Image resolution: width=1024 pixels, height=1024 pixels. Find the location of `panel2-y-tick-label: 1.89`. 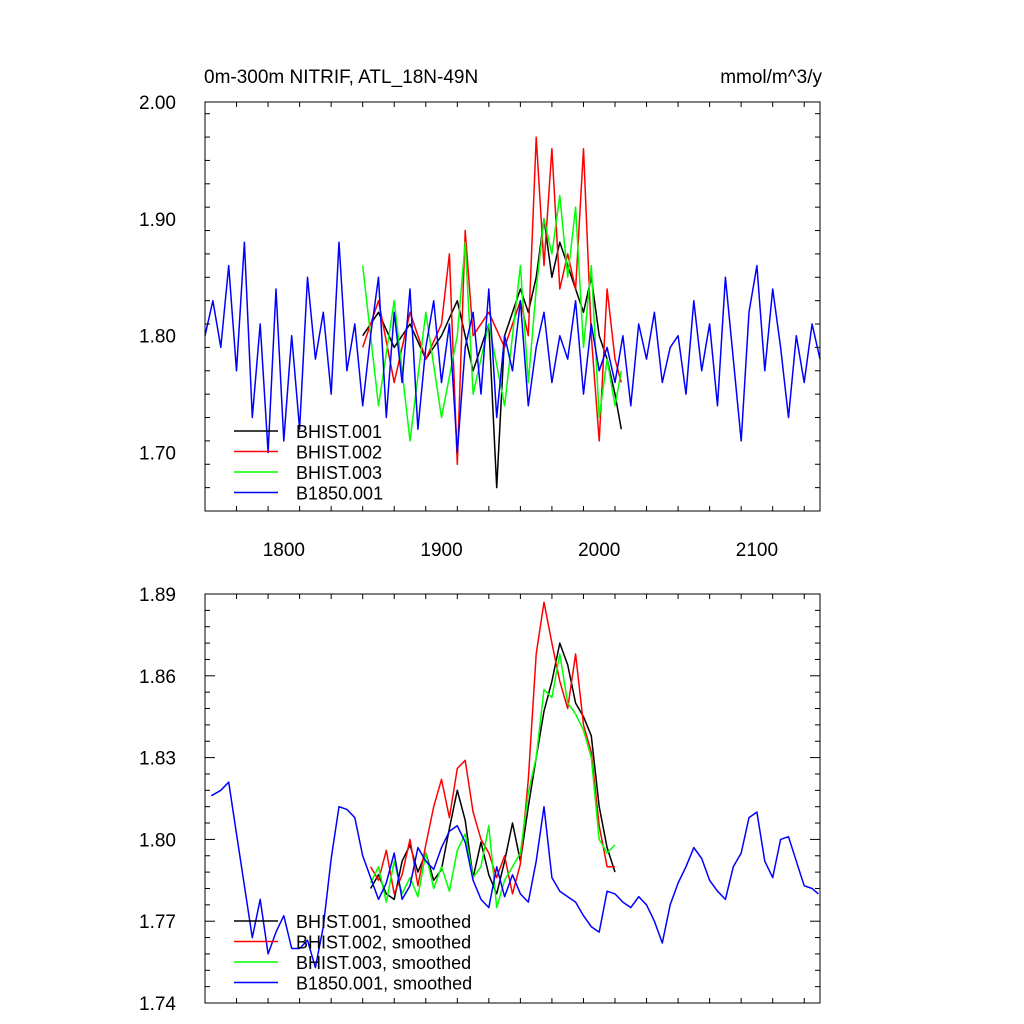

panel2-y-tick-label: 1.89 is located at coordinates (157, 595).